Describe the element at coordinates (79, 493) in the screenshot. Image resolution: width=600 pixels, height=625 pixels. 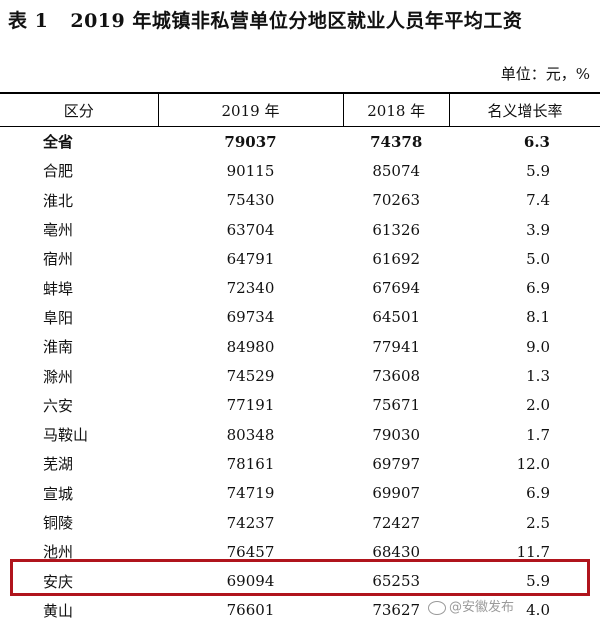
I see `region-cell: 宣城` at that location.